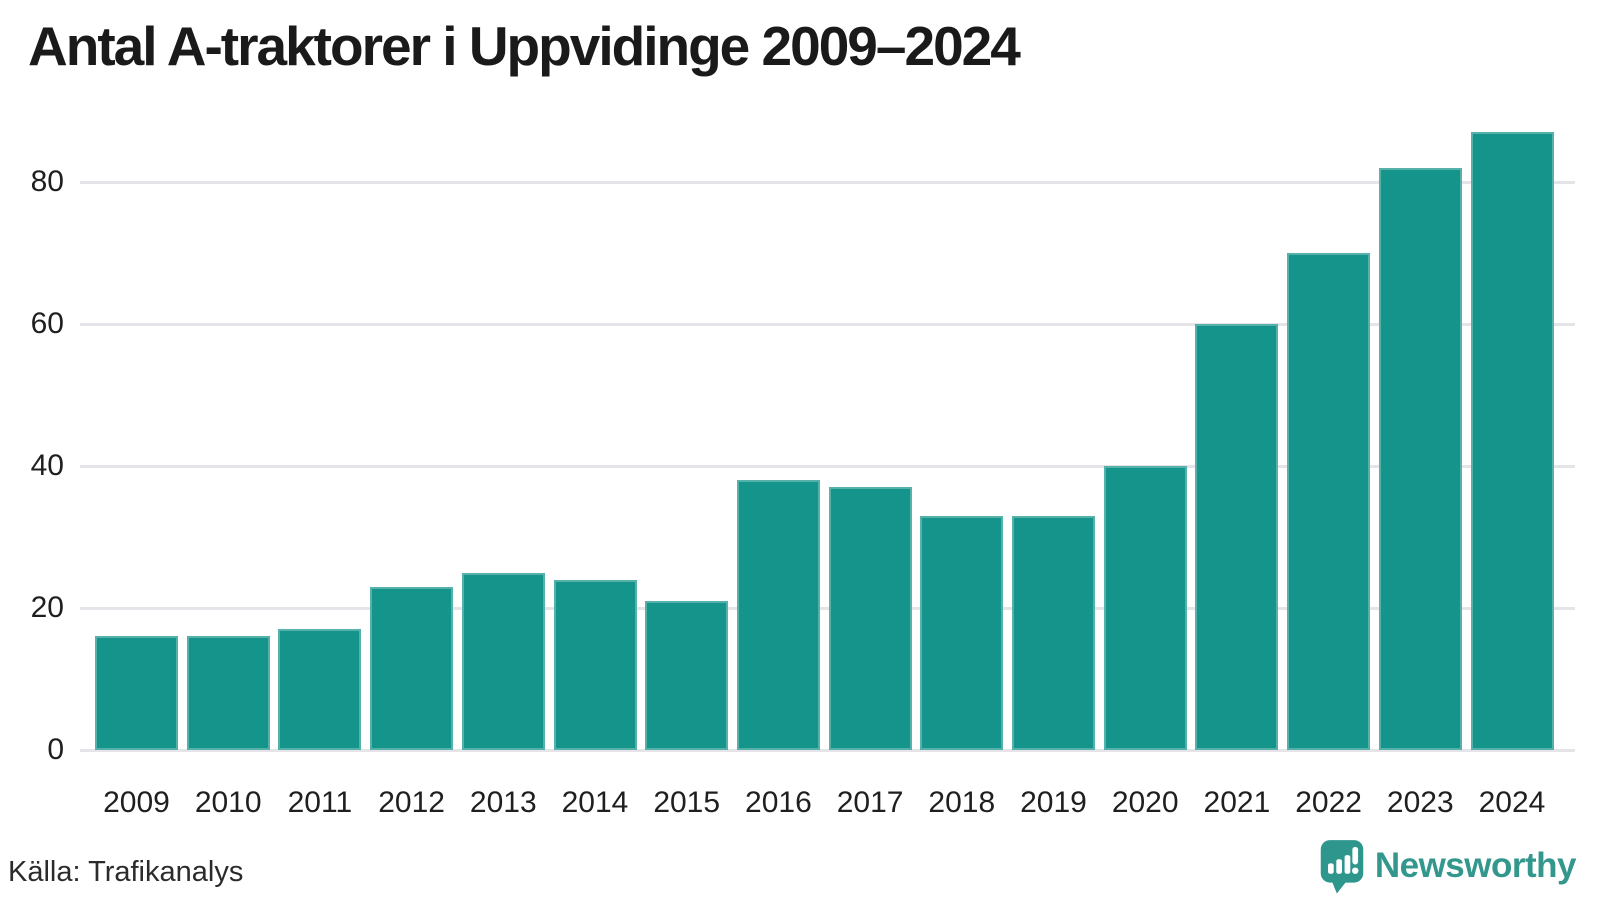 Image resolution: width=1600 pixels, height=900 pixels. What do you see at coordinates (870, 618) in the screenshot?
I see `bar-2017` at bounding box center [870, 618].